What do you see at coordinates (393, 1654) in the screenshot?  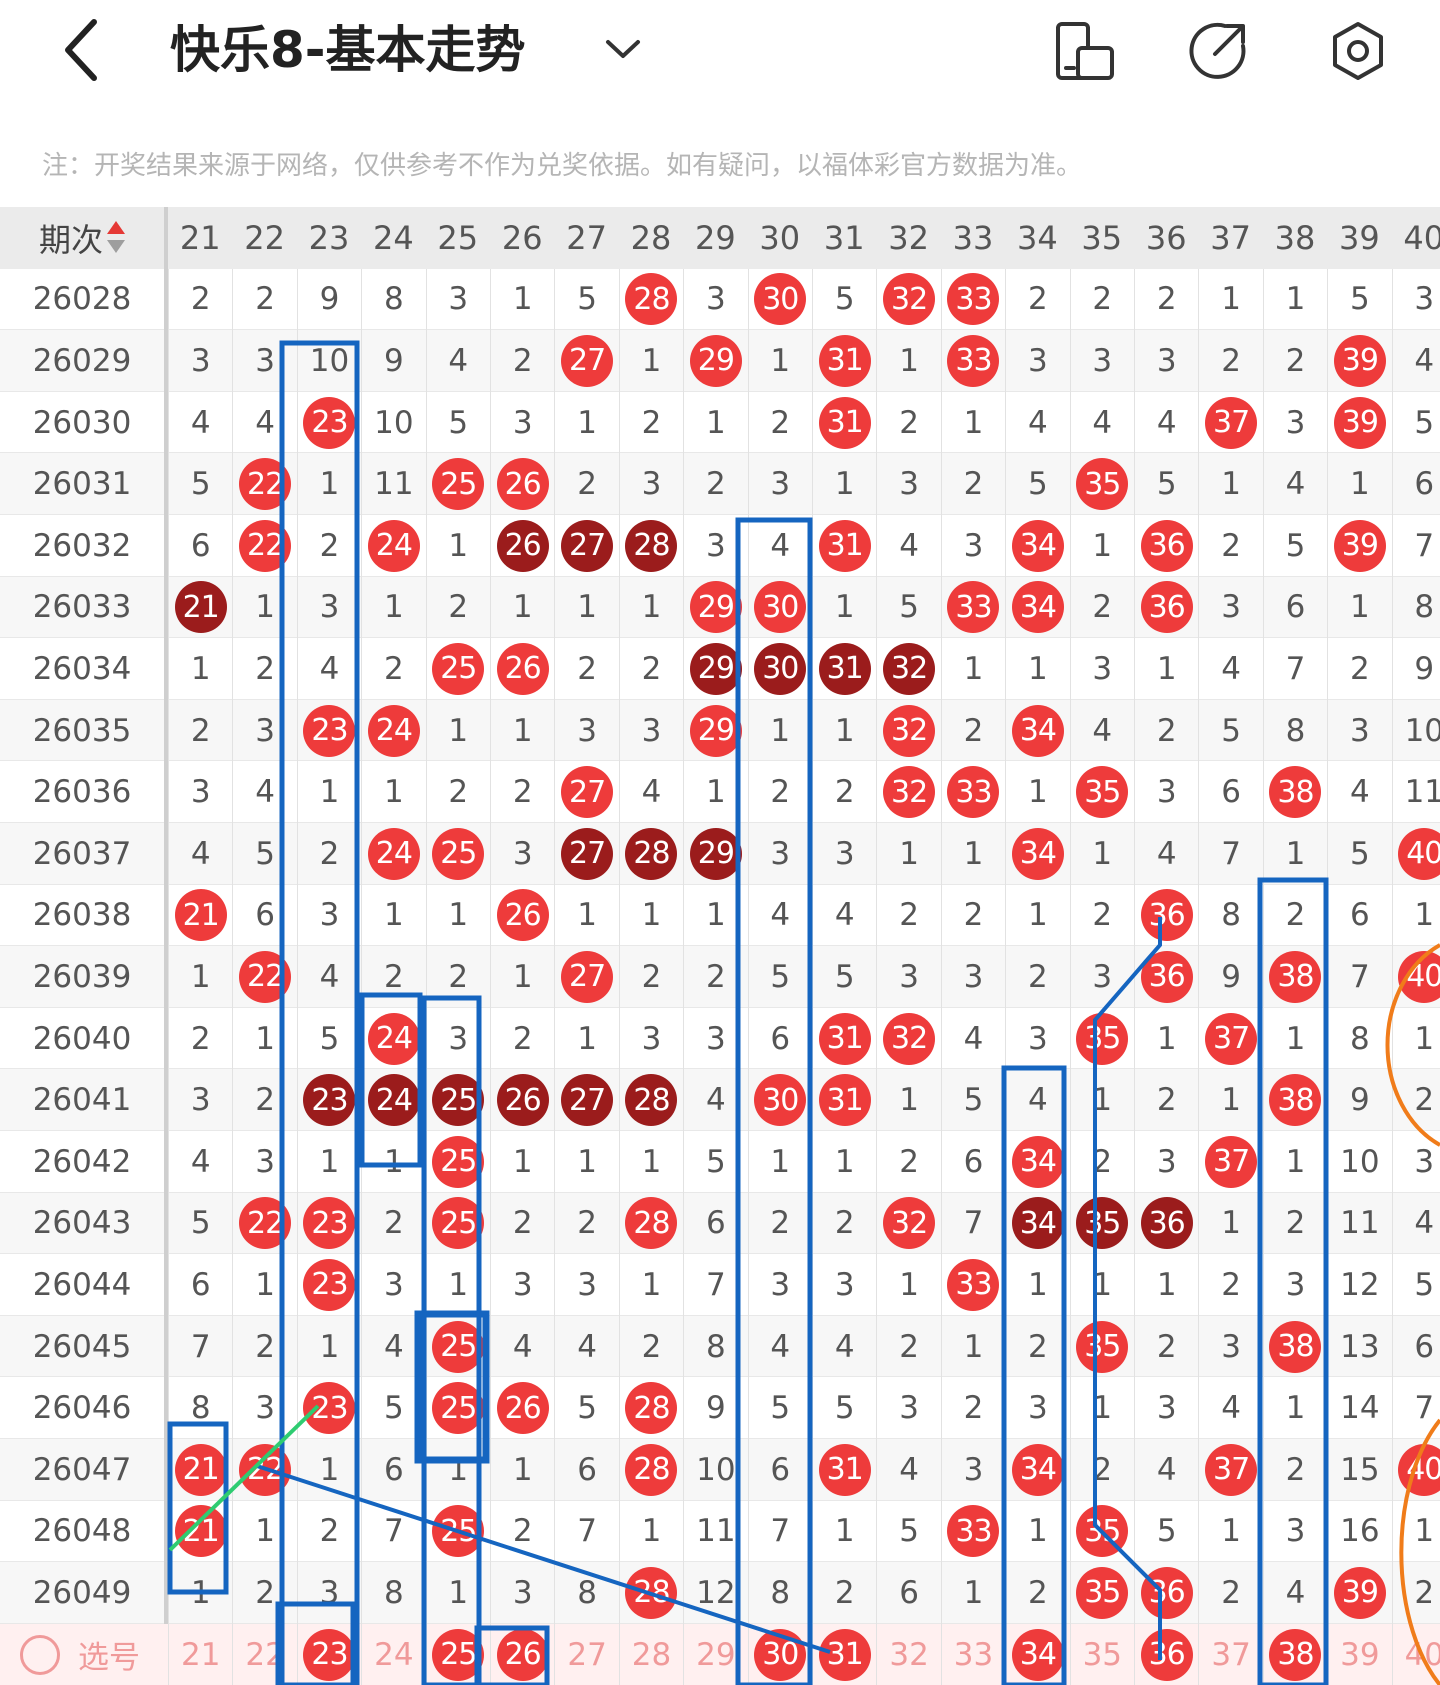 I see `pick-number-24: 24` at bounding box center [393, 1654].